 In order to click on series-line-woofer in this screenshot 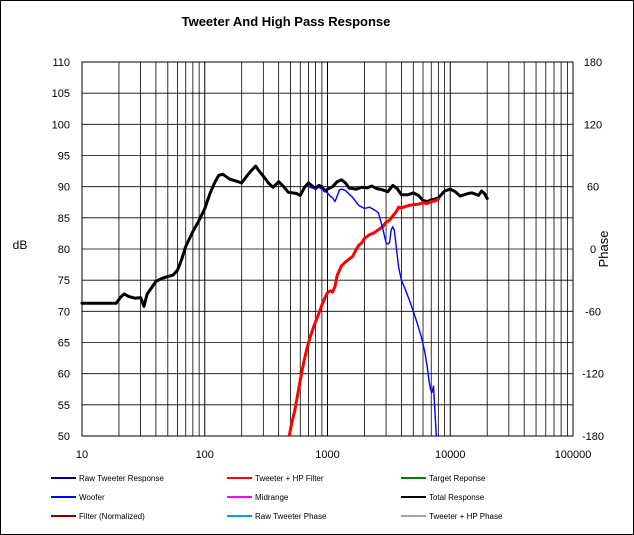, I will do `click(372, 311)`.